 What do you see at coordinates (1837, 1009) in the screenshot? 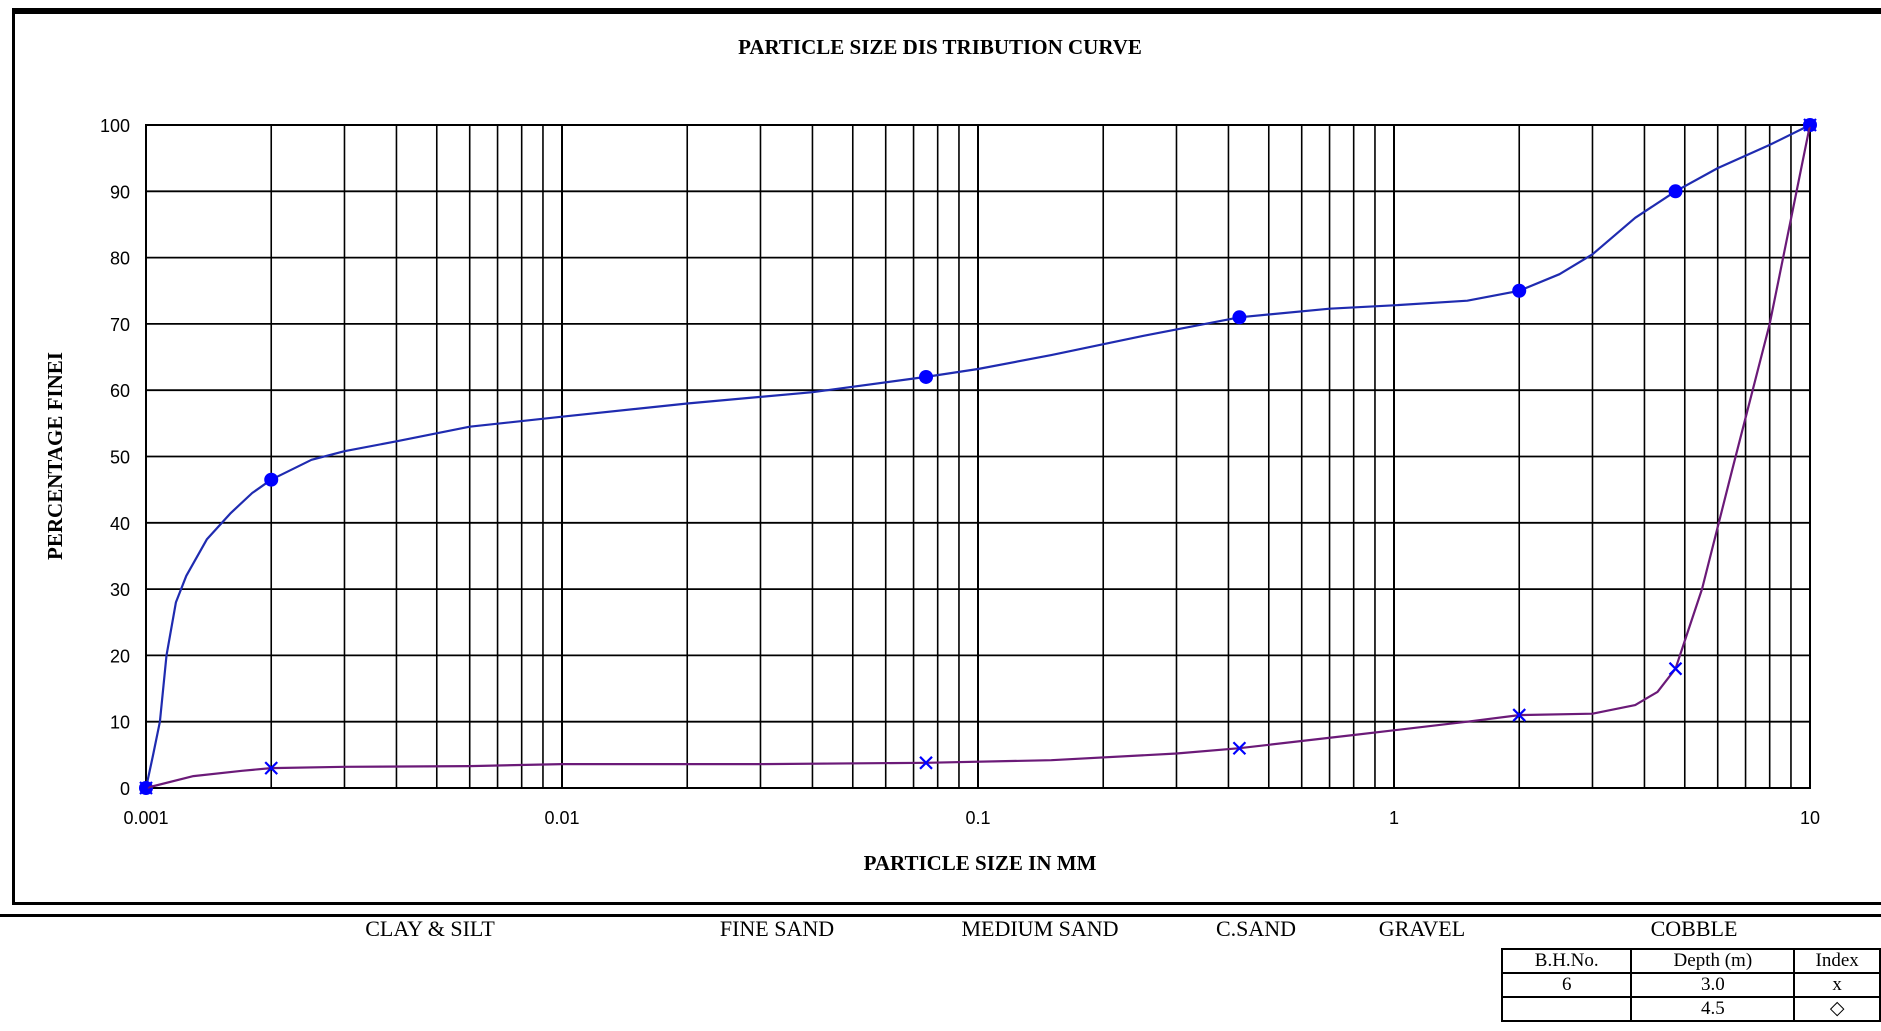
I see `legend-cell-index: ◇` at bounding box center [1837, 1009].